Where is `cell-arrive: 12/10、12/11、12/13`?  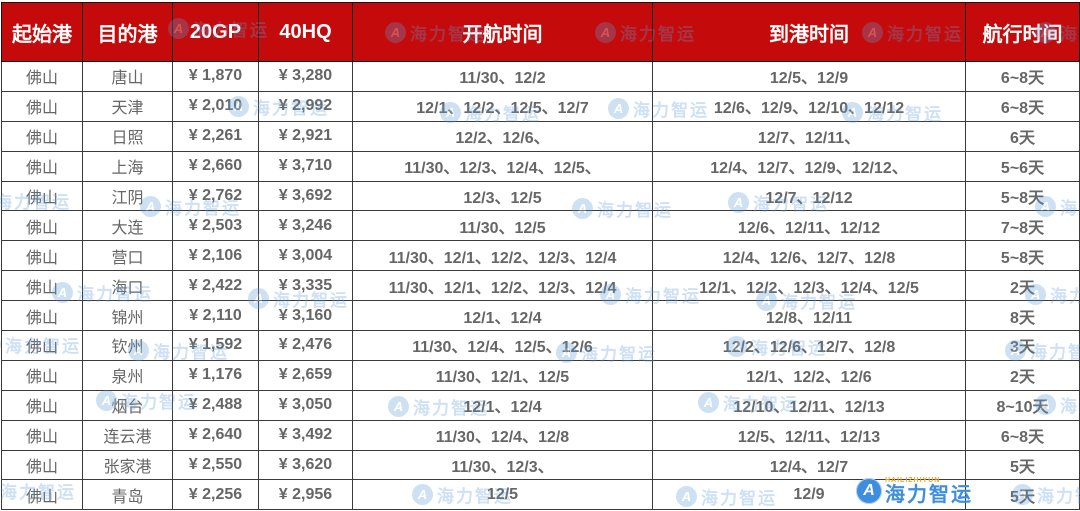
cell-arrive: 12/10、12/11、12/13 is located at coordinates (809, 405).